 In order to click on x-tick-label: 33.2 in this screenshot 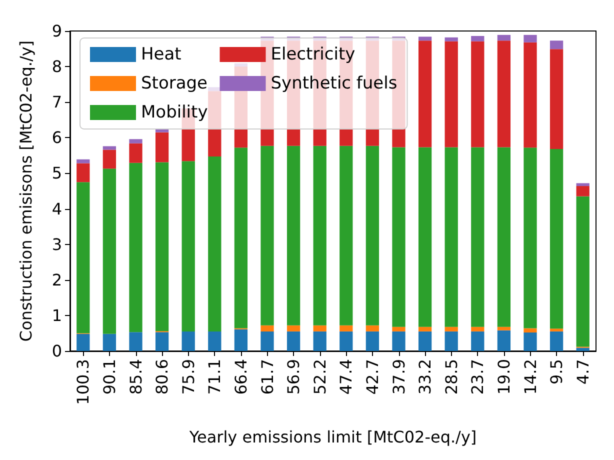, I will do `click(425, 377)`.